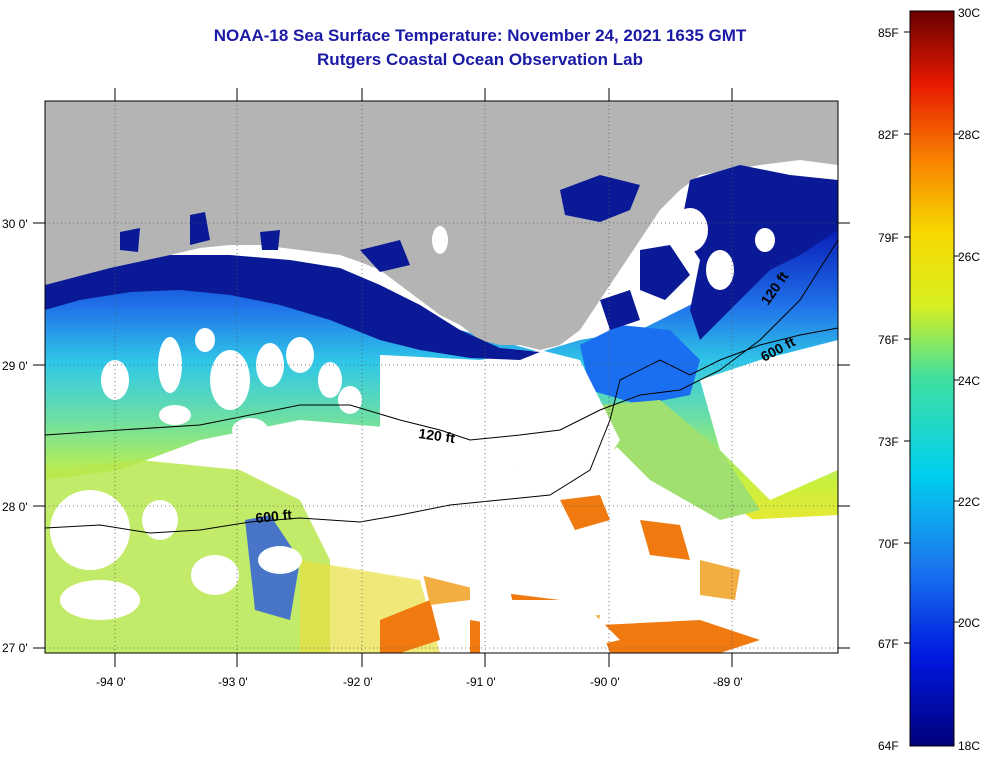 This screenshot has width=992, height=761. I want to click on colorbar-c-label: 22C, so click(969, 502).